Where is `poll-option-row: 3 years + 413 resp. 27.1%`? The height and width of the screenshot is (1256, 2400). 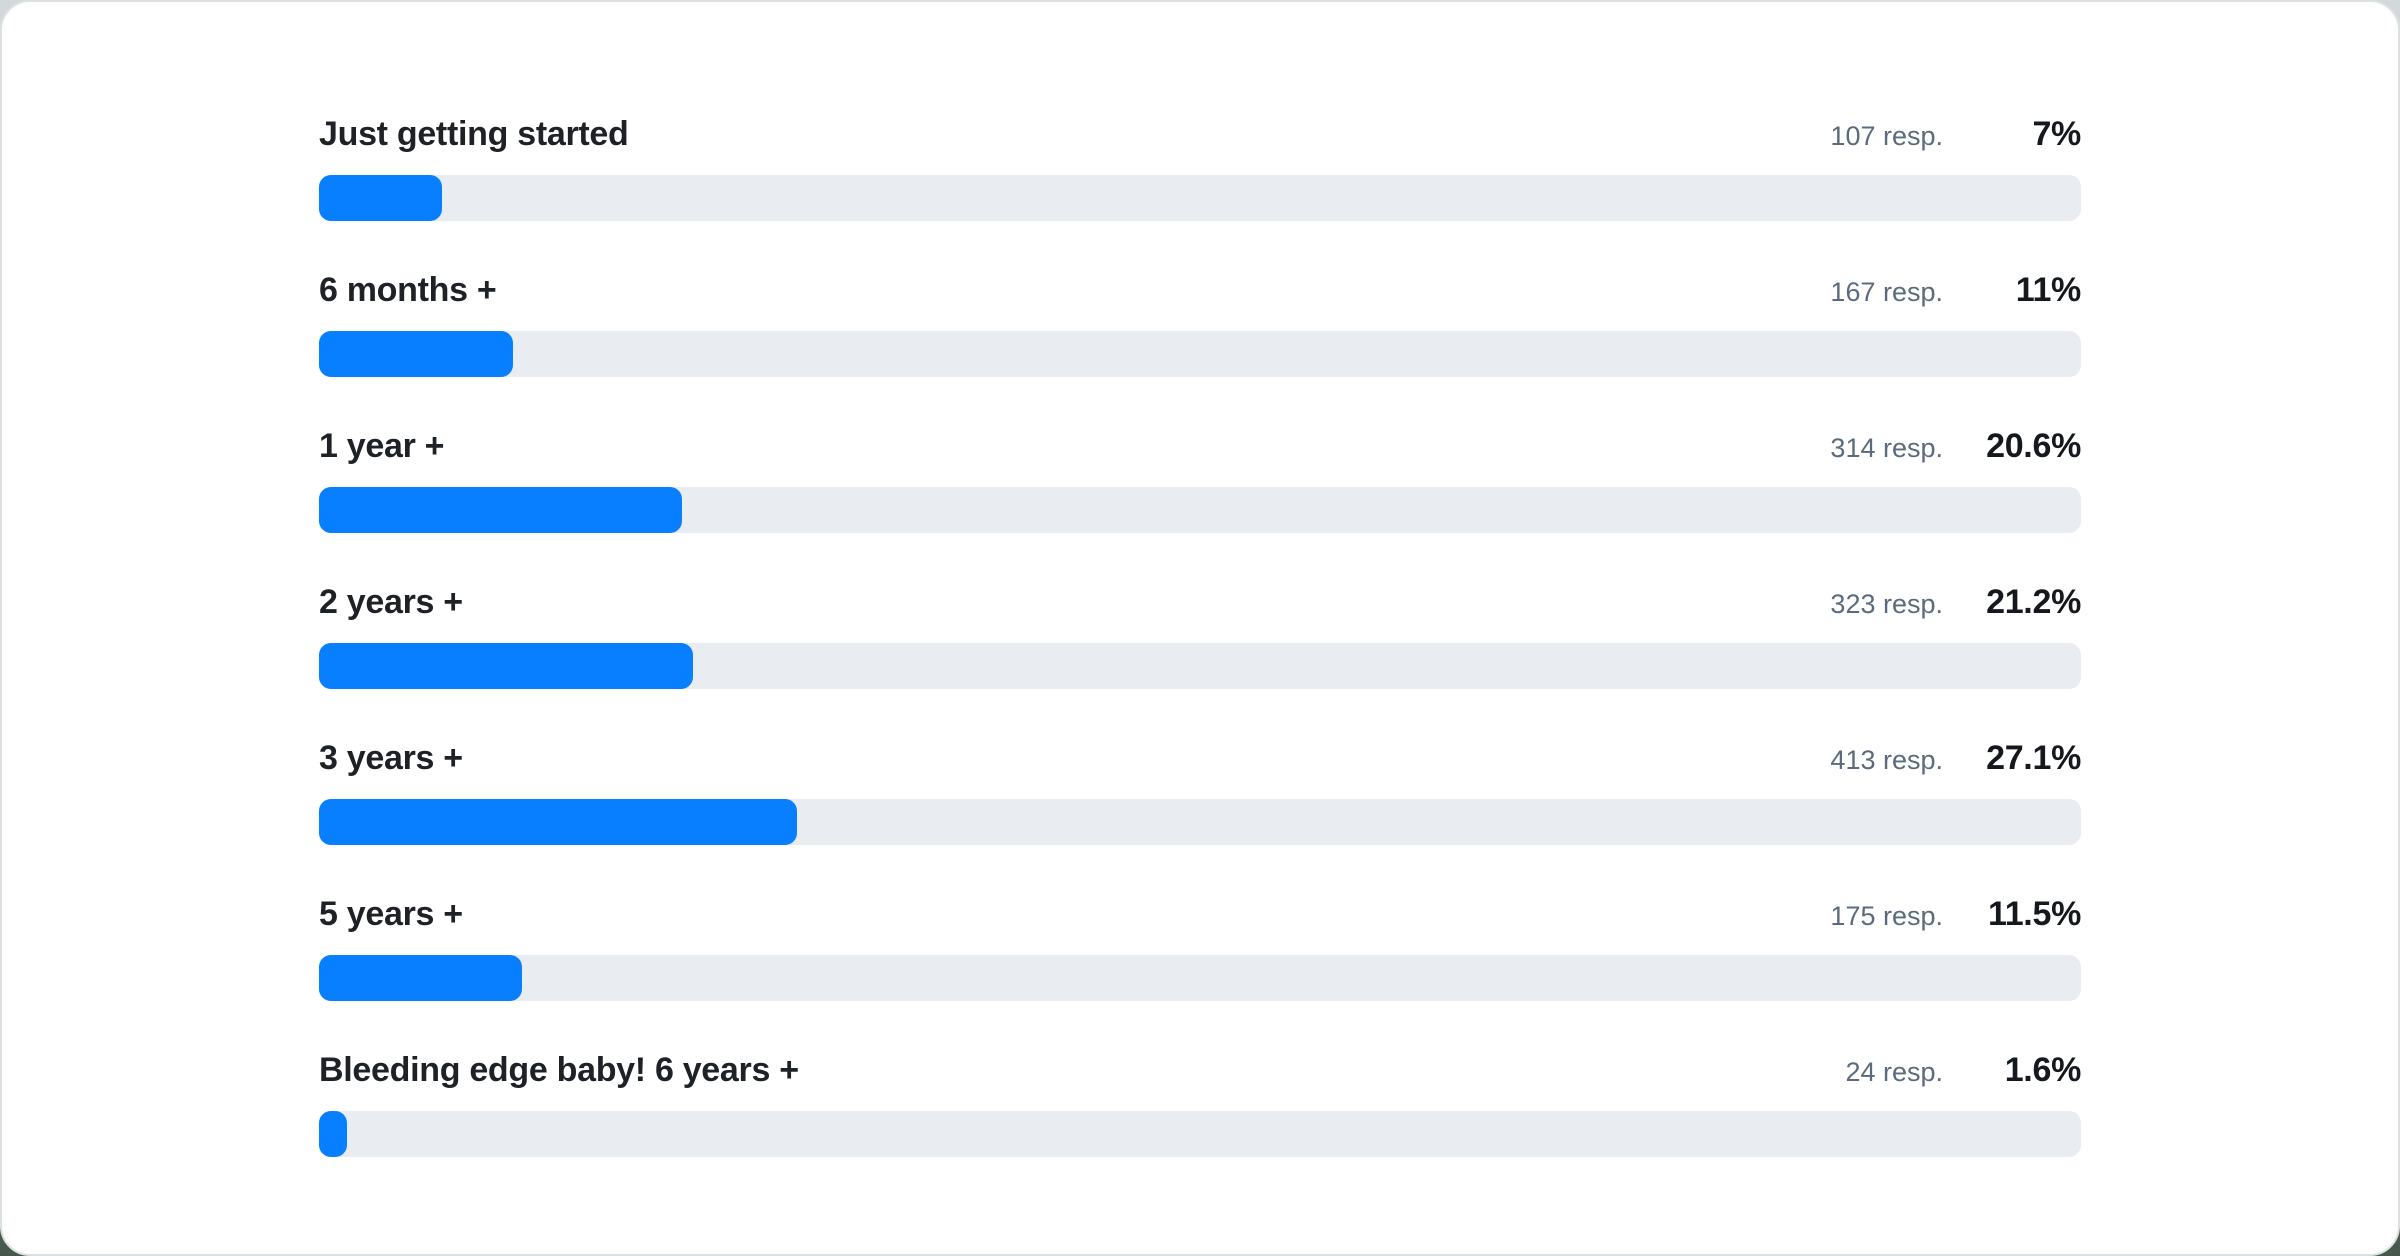
poll-option-row: 3 years + 413 resp. 27.1% is located at coordinates (1200, 790).